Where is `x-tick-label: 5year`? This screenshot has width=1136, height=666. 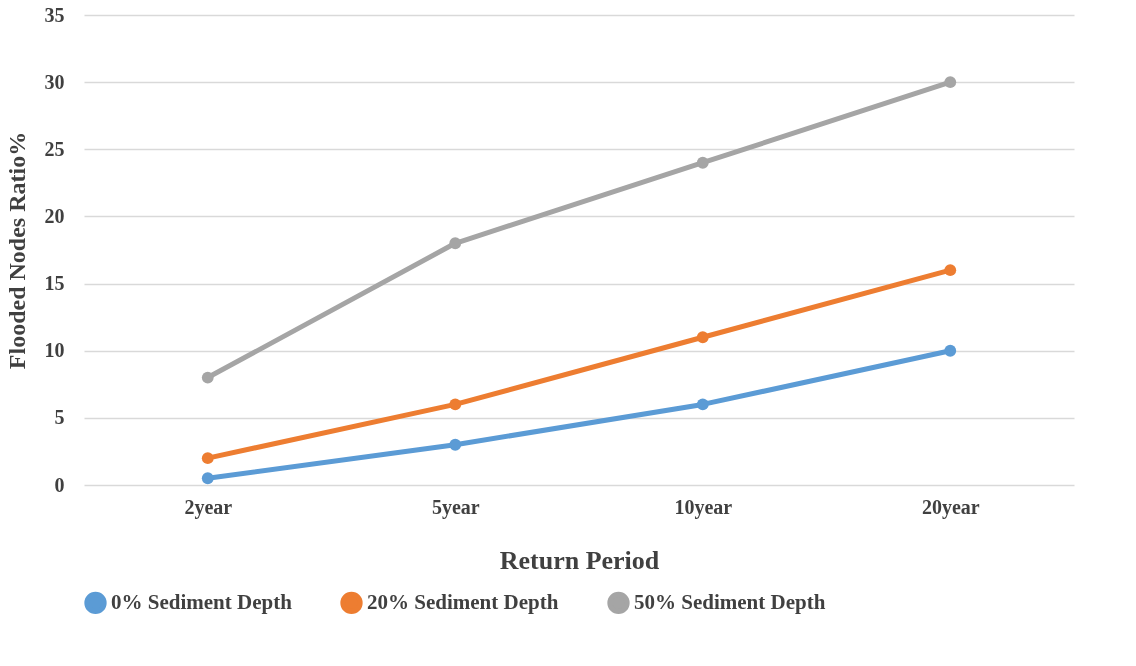 x-tick-label: 5year is located at coordinates (455, 507).